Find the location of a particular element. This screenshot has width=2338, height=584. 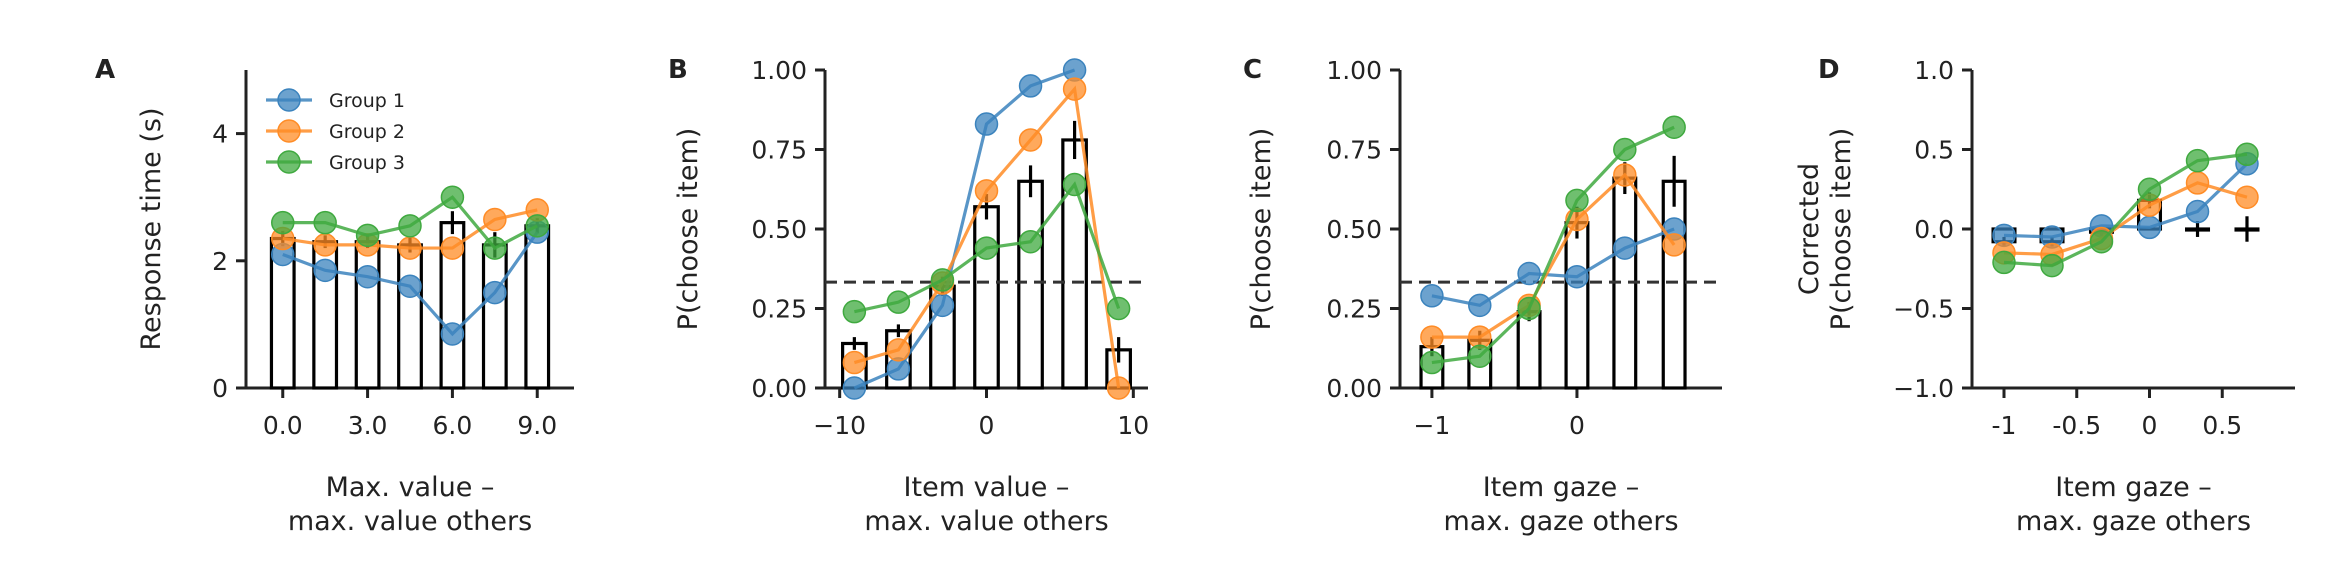

x-tick-label: 0.0 is located at coordinates (283, 425).